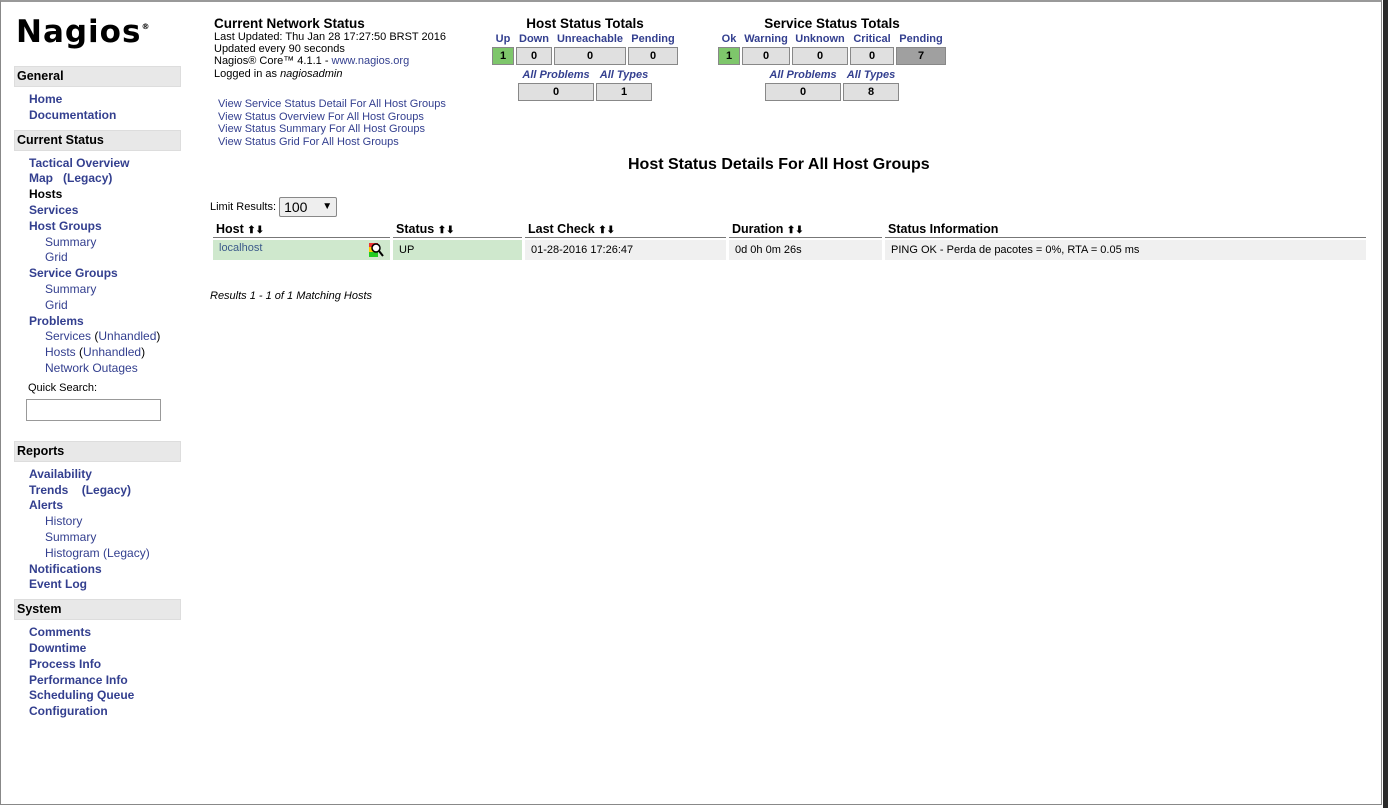 The width and height of the screenshot is (1388, 808). I want to click on col-status: Status ⬆⬇, so click(457, 229).